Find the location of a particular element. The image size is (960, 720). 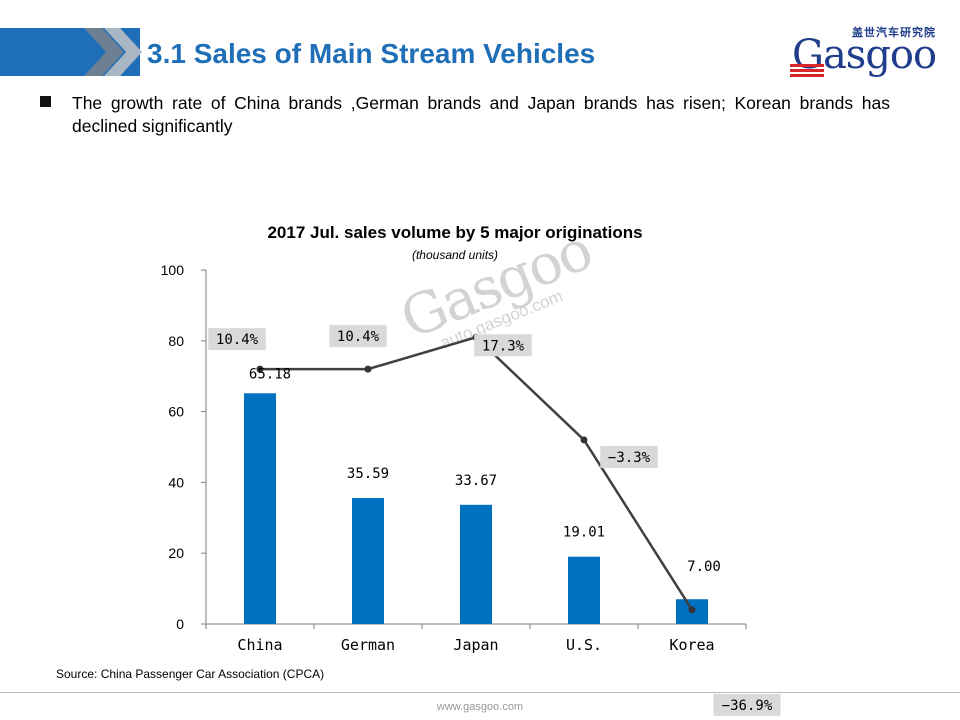

growth-label: −3.3% is located at coordinates (629, 458).